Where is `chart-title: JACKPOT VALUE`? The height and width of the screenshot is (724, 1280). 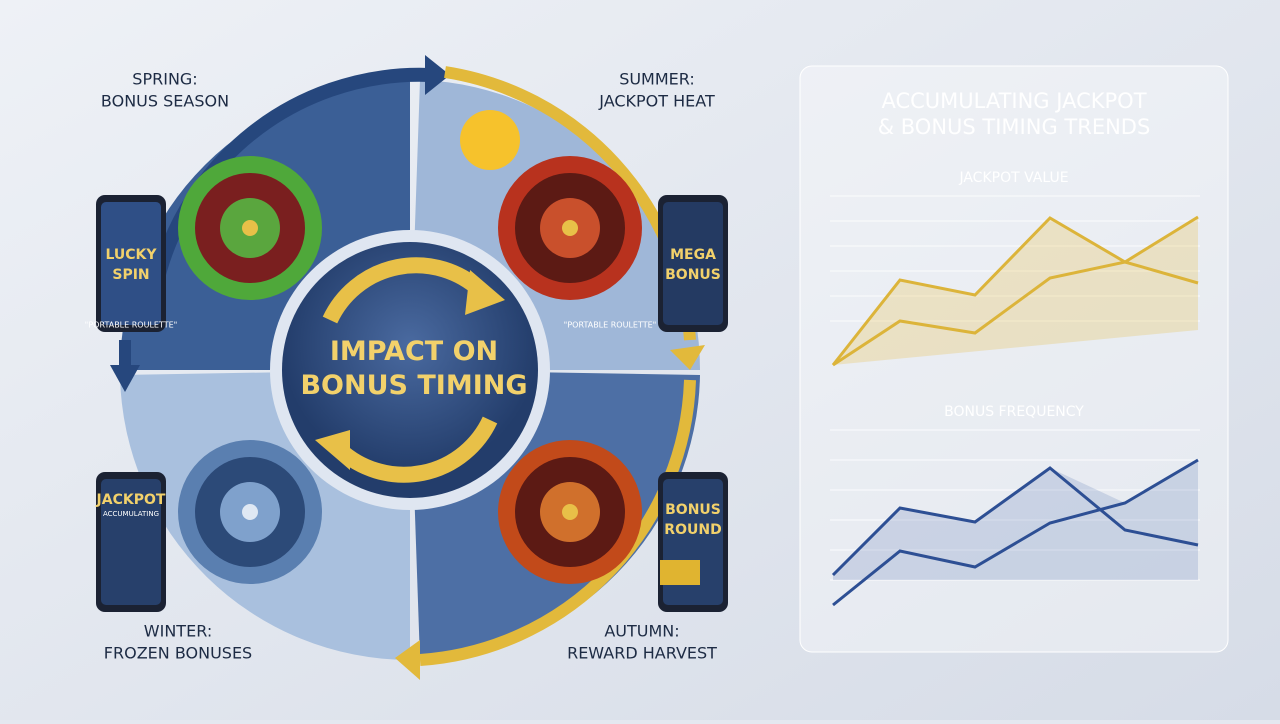 chart-title: JACKPOT VALUE is located at coordinates (1013, 178).